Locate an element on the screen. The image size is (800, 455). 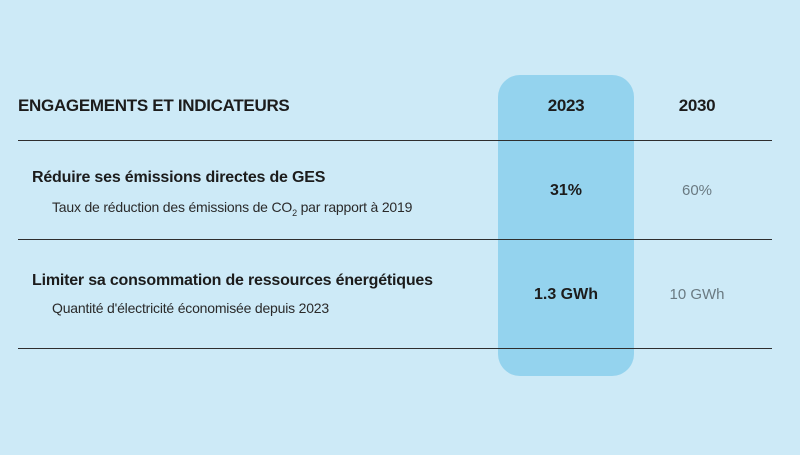
row-1-value-2023: 31% is located at coordinates (566, 190).